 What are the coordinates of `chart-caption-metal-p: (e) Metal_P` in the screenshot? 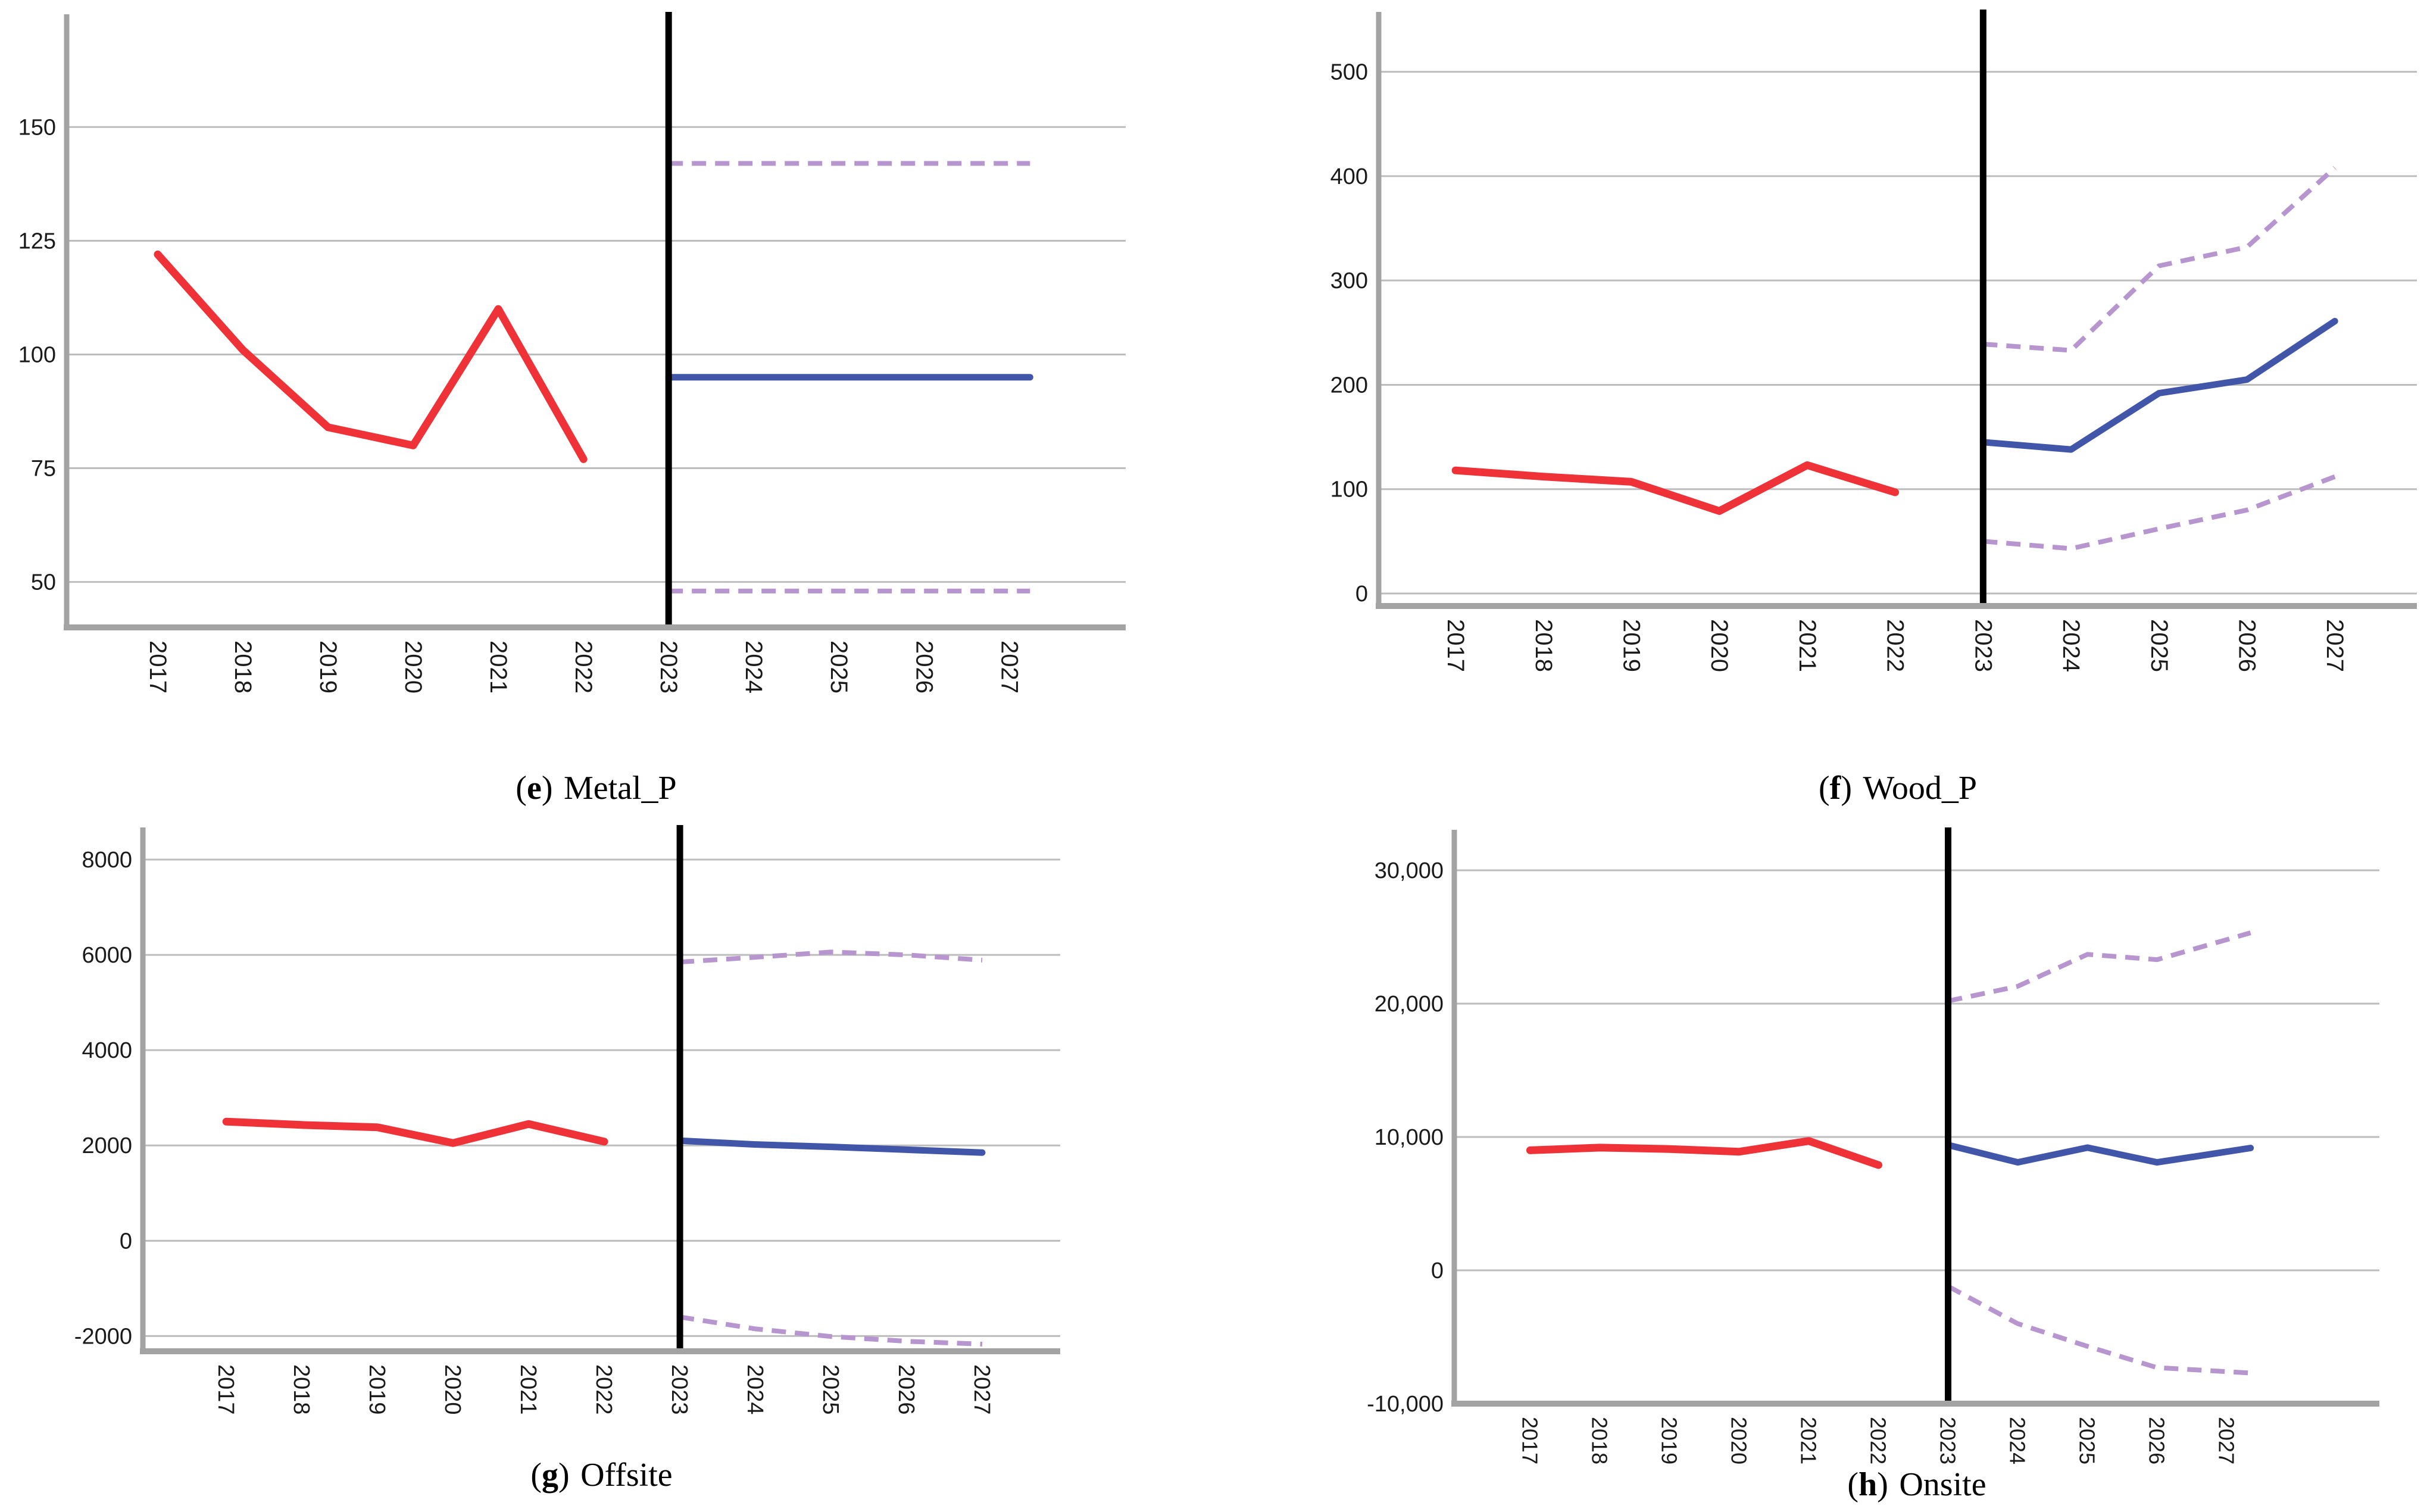 It's located at (596, 788).